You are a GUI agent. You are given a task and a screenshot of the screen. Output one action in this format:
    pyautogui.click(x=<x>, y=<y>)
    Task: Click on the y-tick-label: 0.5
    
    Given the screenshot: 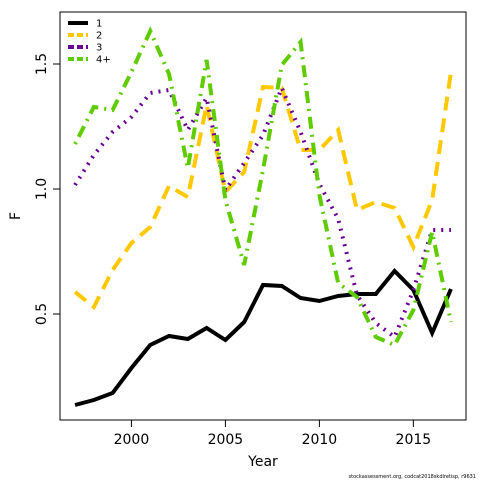 What is the action you would take?
    pyautogui.click(x=42, y=314)
    